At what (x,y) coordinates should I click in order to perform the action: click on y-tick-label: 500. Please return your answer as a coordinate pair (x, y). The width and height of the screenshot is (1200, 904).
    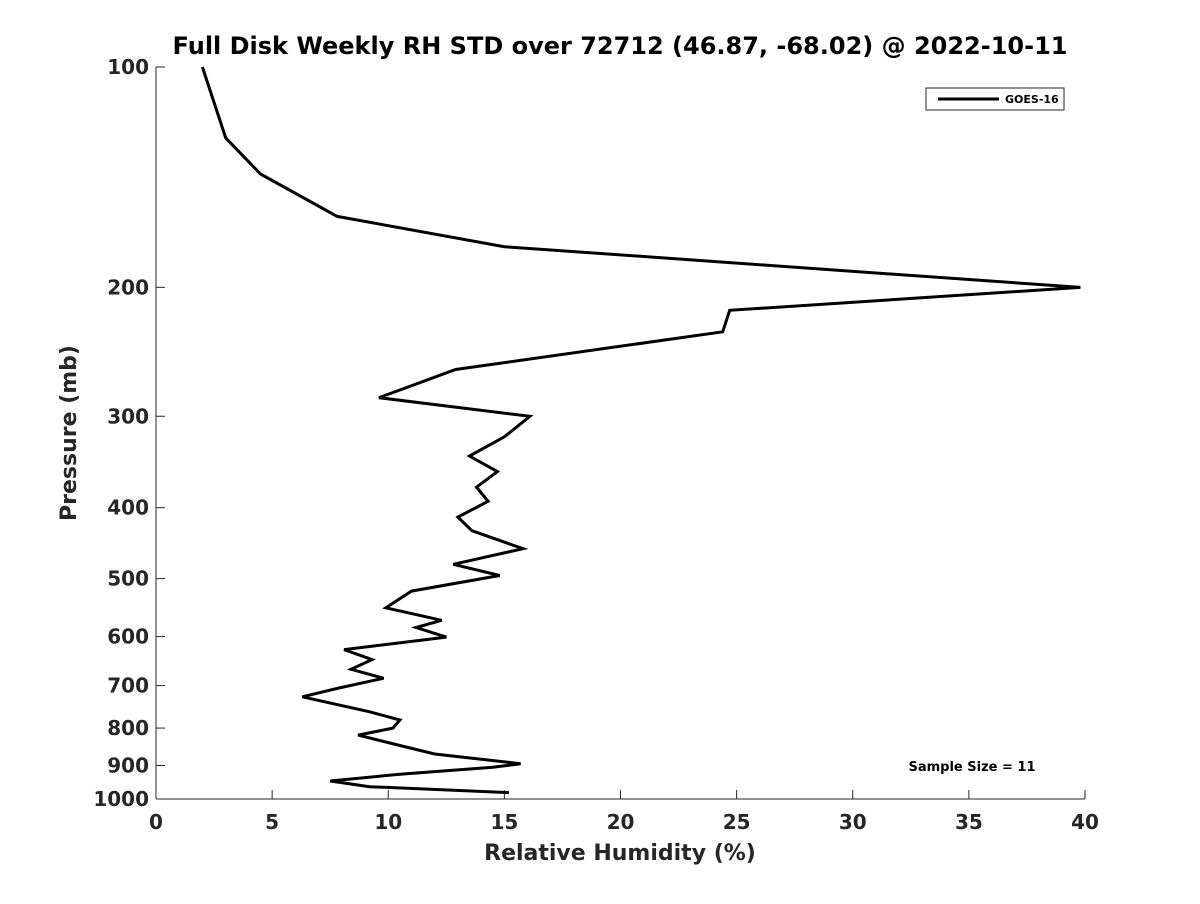
    Looking at the image, I should click on (128, 579).